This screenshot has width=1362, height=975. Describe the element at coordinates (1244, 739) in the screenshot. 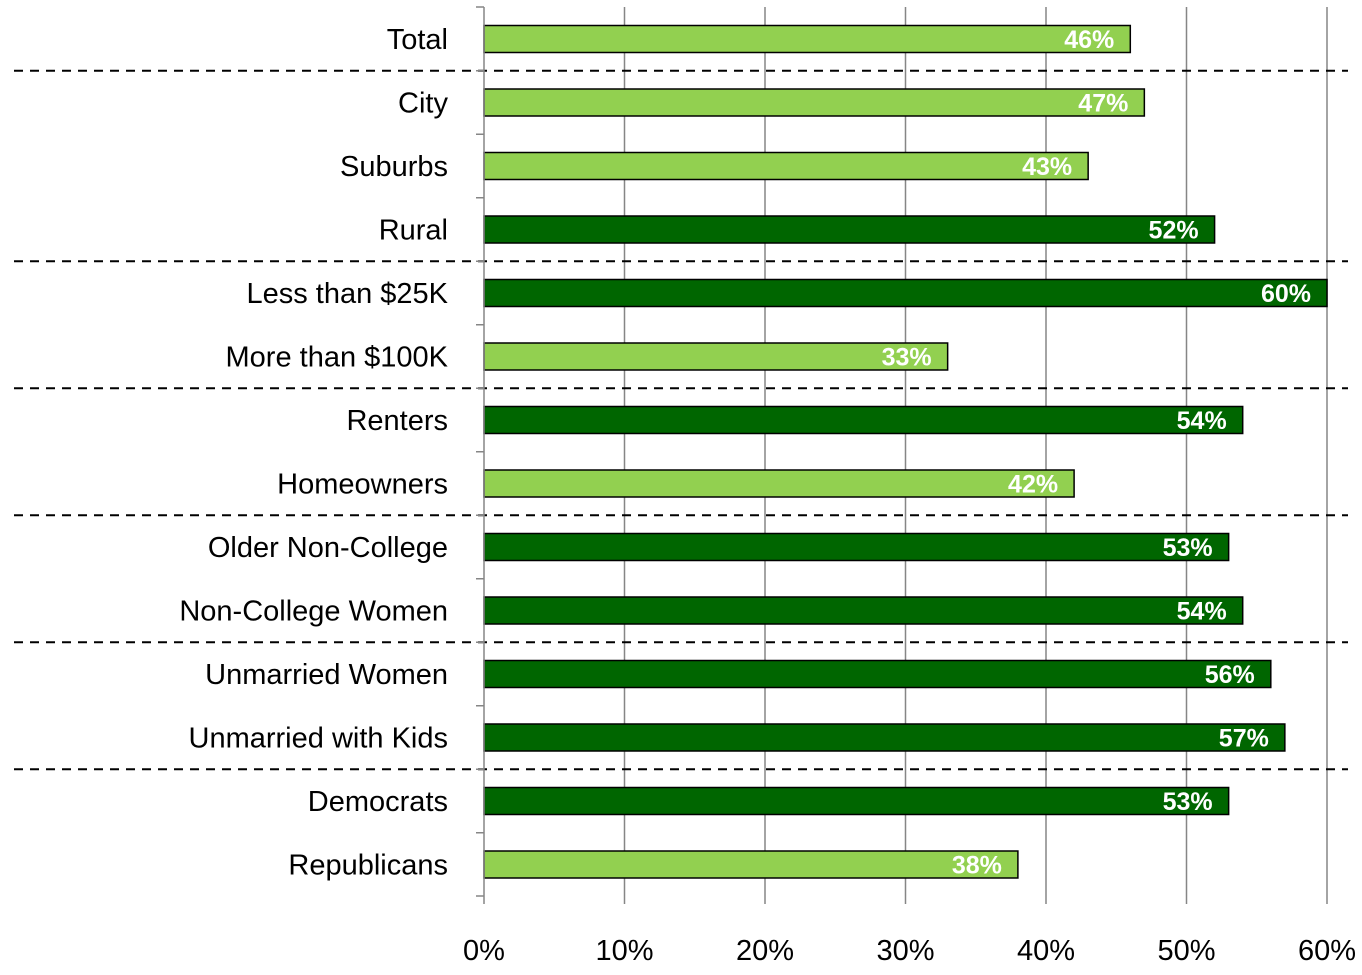

I see `value-label-11: 57%` at that location.